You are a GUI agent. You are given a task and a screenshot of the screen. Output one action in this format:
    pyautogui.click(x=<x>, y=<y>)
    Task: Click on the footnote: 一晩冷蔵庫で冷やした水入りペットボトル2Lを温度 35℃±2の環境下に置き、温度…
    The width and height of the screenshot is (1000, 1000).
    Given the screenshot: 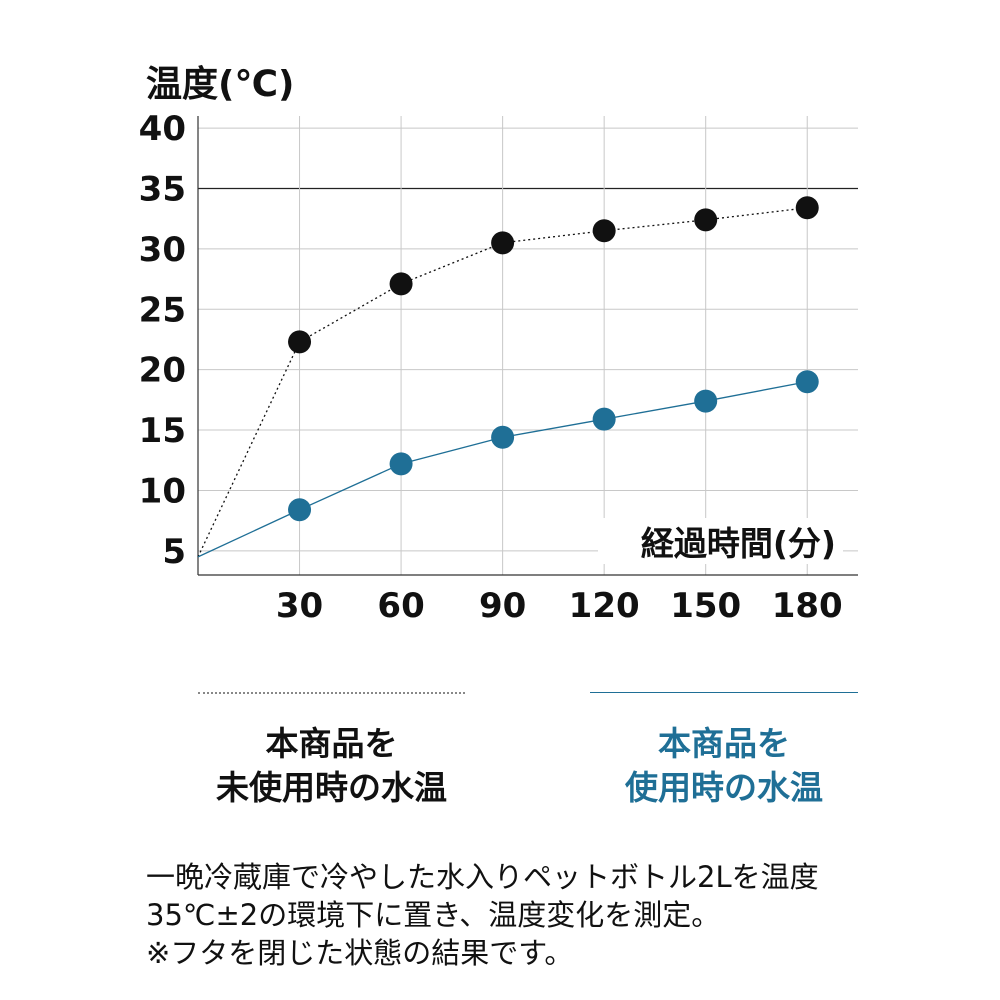 What is the action you would take?
    pyautogui.click(x=566, y=915)
    